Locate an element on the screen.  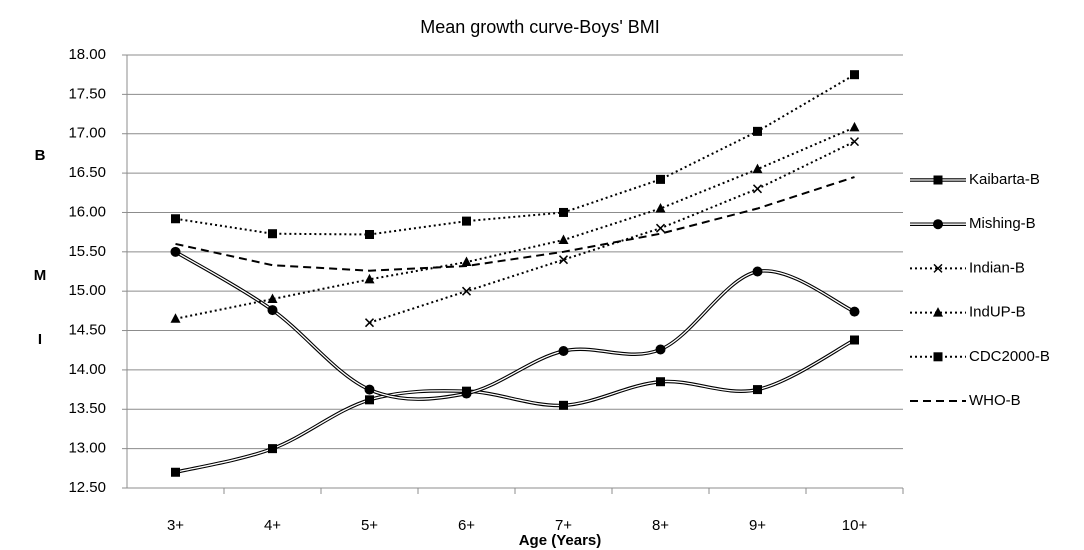
chart-title: Mean growth curve-Boys' BMI is located at coordinates (540, 27).